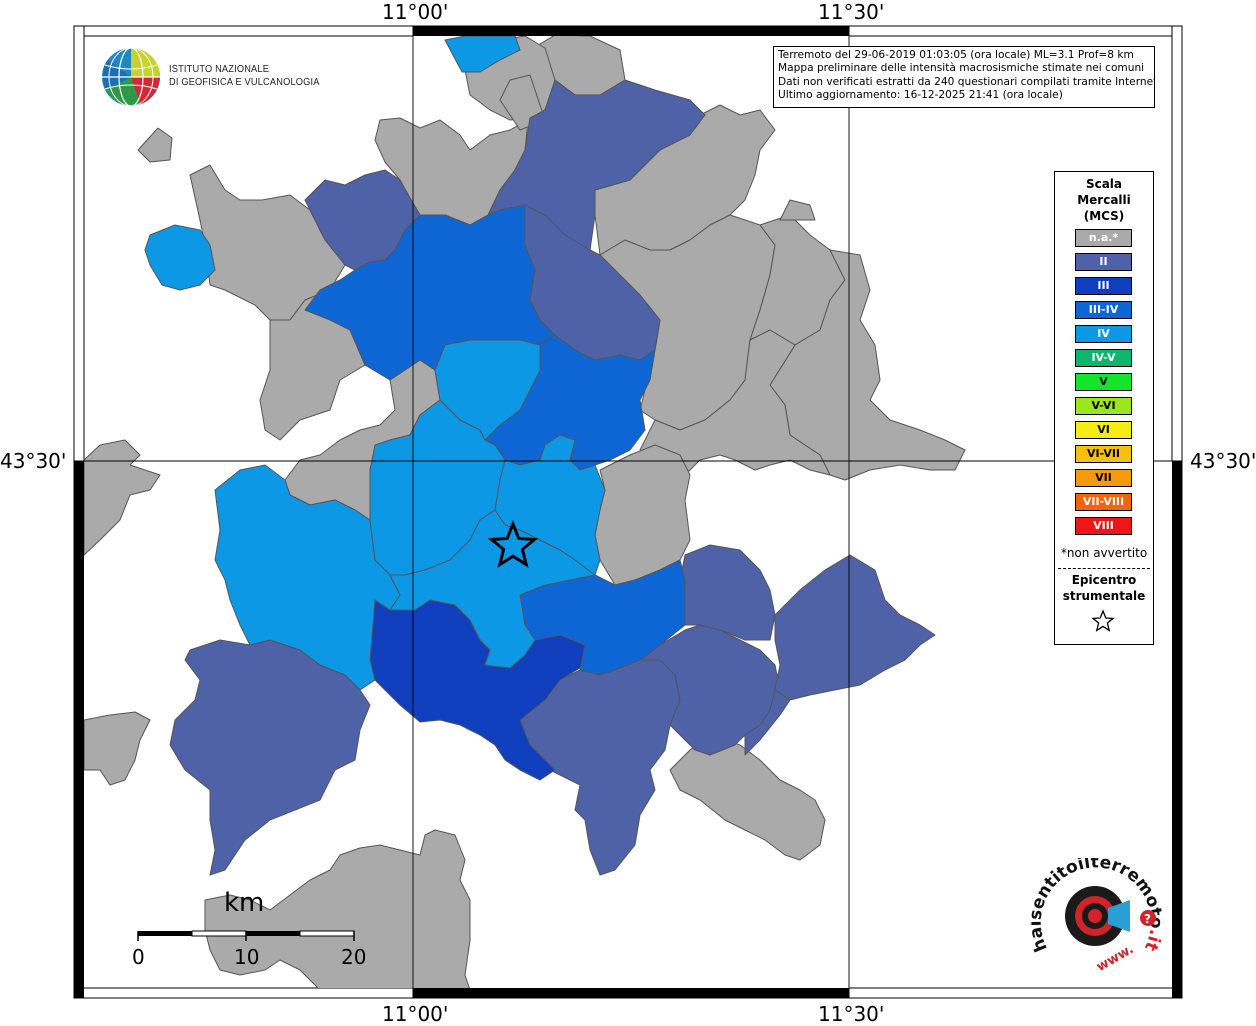  I want to click on lon-label-top-right: 11°30', so click(851, 12).